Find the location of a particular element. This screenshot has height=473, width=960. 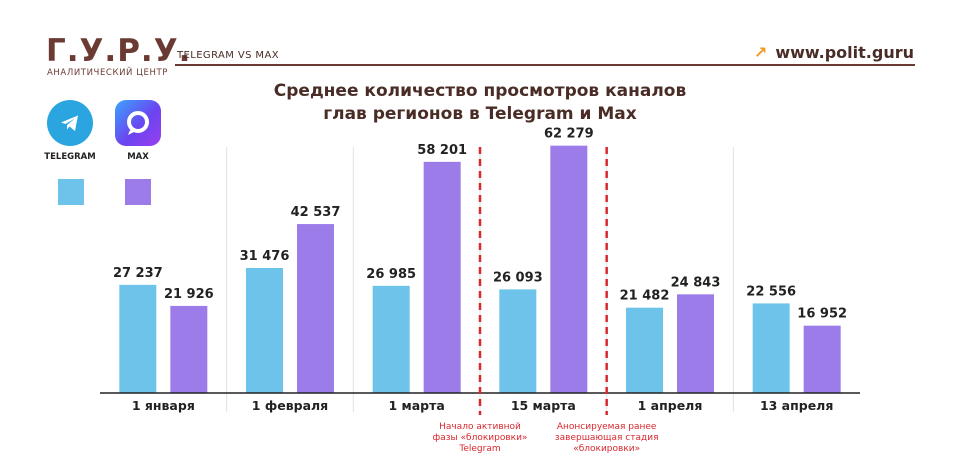

site-url: www.polit.guru is located at coordinates (844, 52).